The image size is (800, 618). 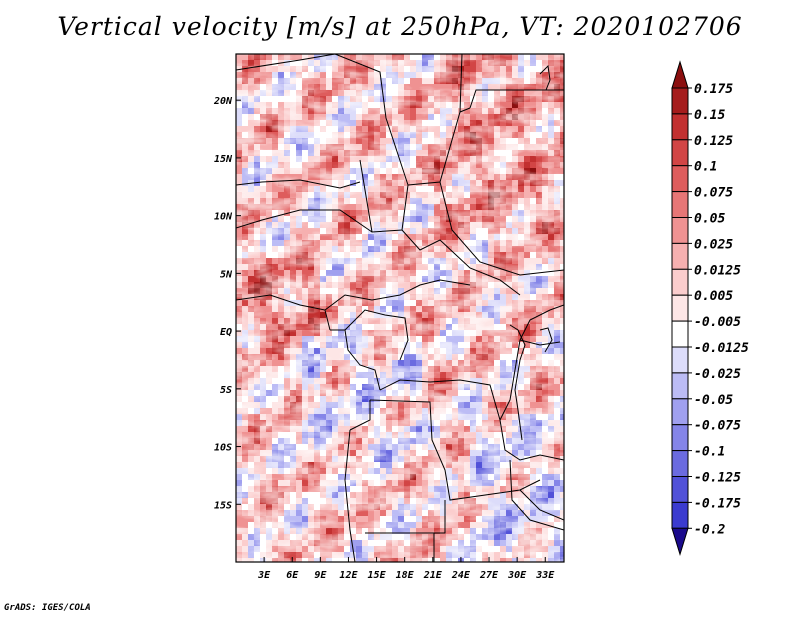 What do you see at coordinates (223, 159) in the screenshot?
I see `y-tick-label: 15N` at bounding box center [223, 159].